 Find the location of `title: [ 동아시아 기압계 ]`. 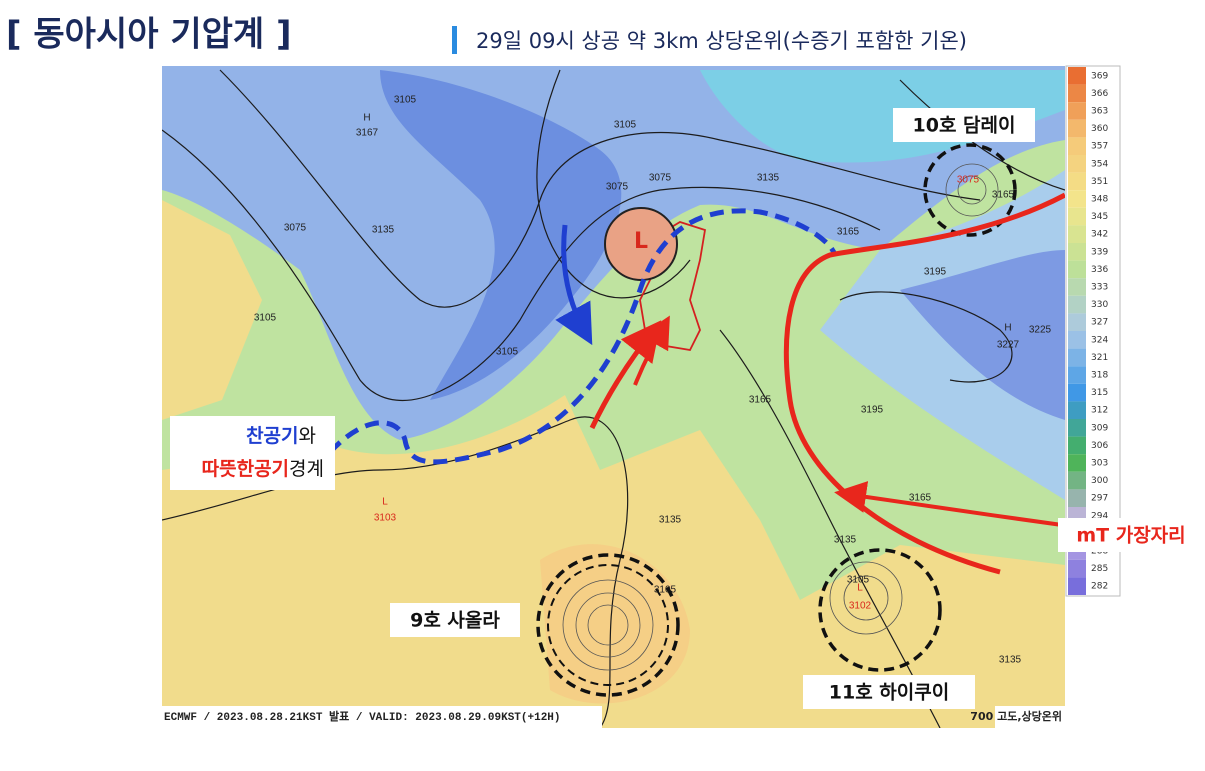

title: [ 동아시아 기압계 ] is located at coordinates (149, 35).